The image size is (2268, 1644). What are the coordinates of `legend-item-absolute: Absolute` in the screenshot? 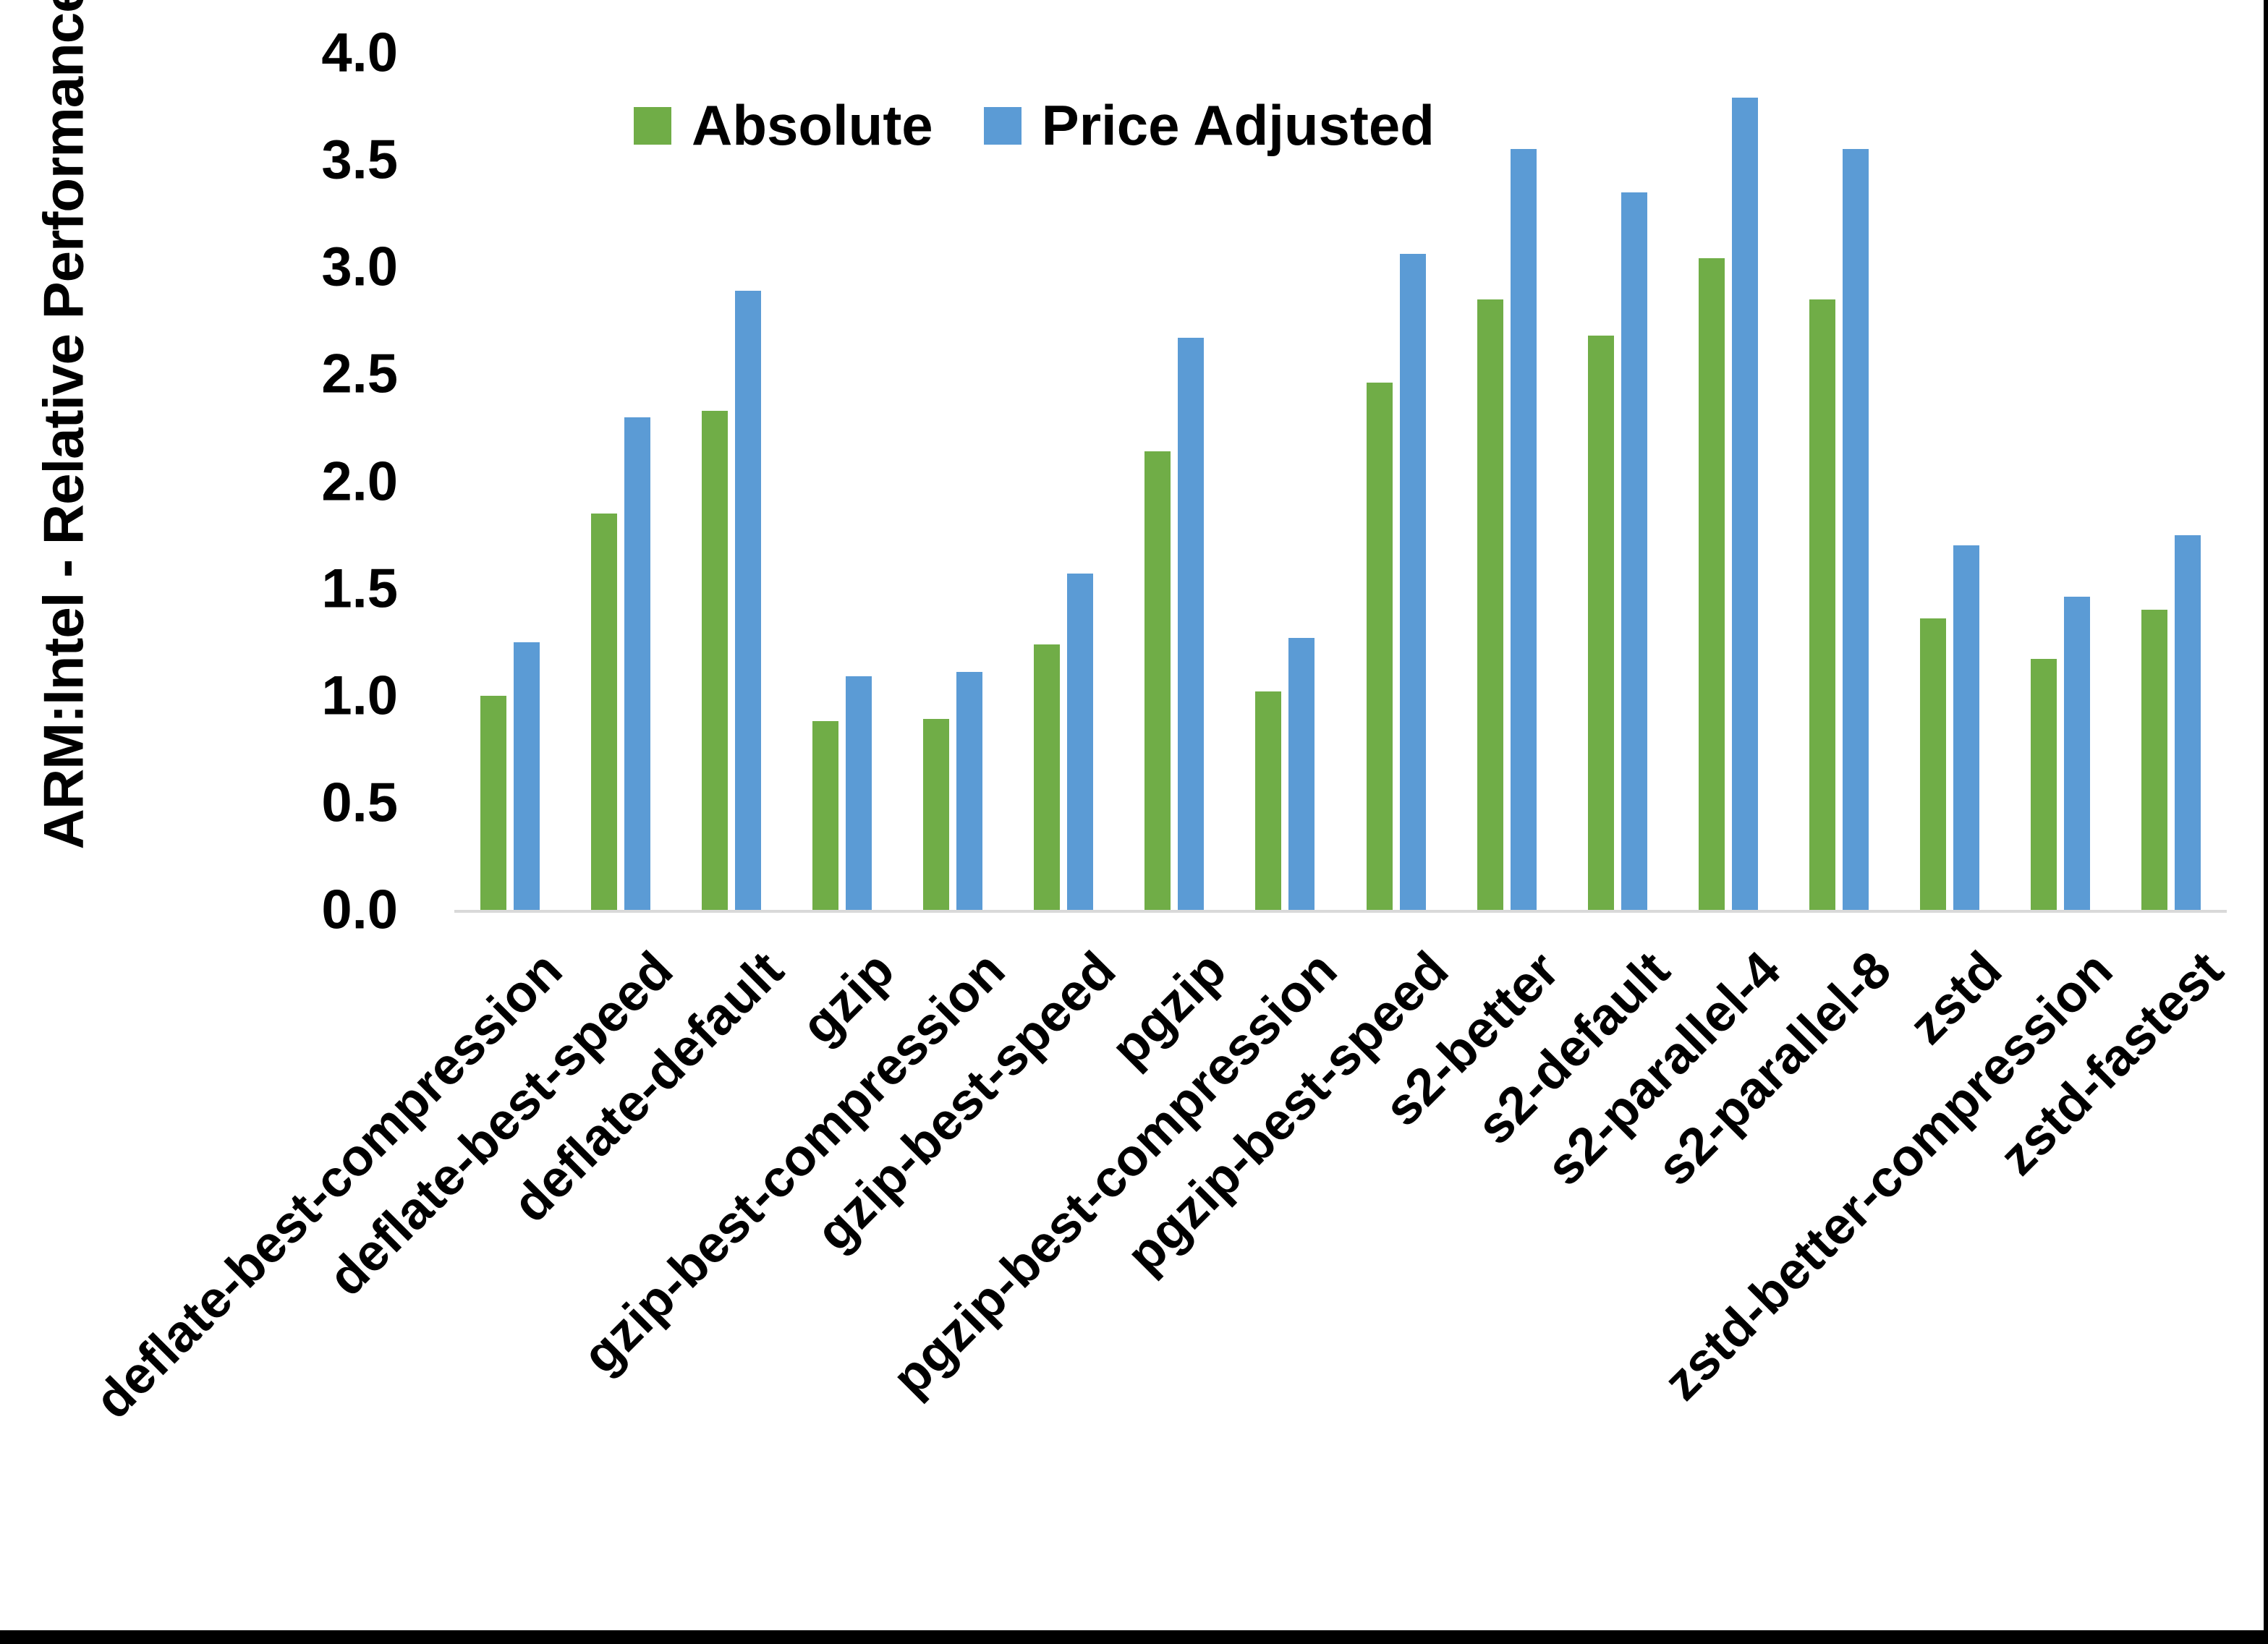 It's located at (783, 125).